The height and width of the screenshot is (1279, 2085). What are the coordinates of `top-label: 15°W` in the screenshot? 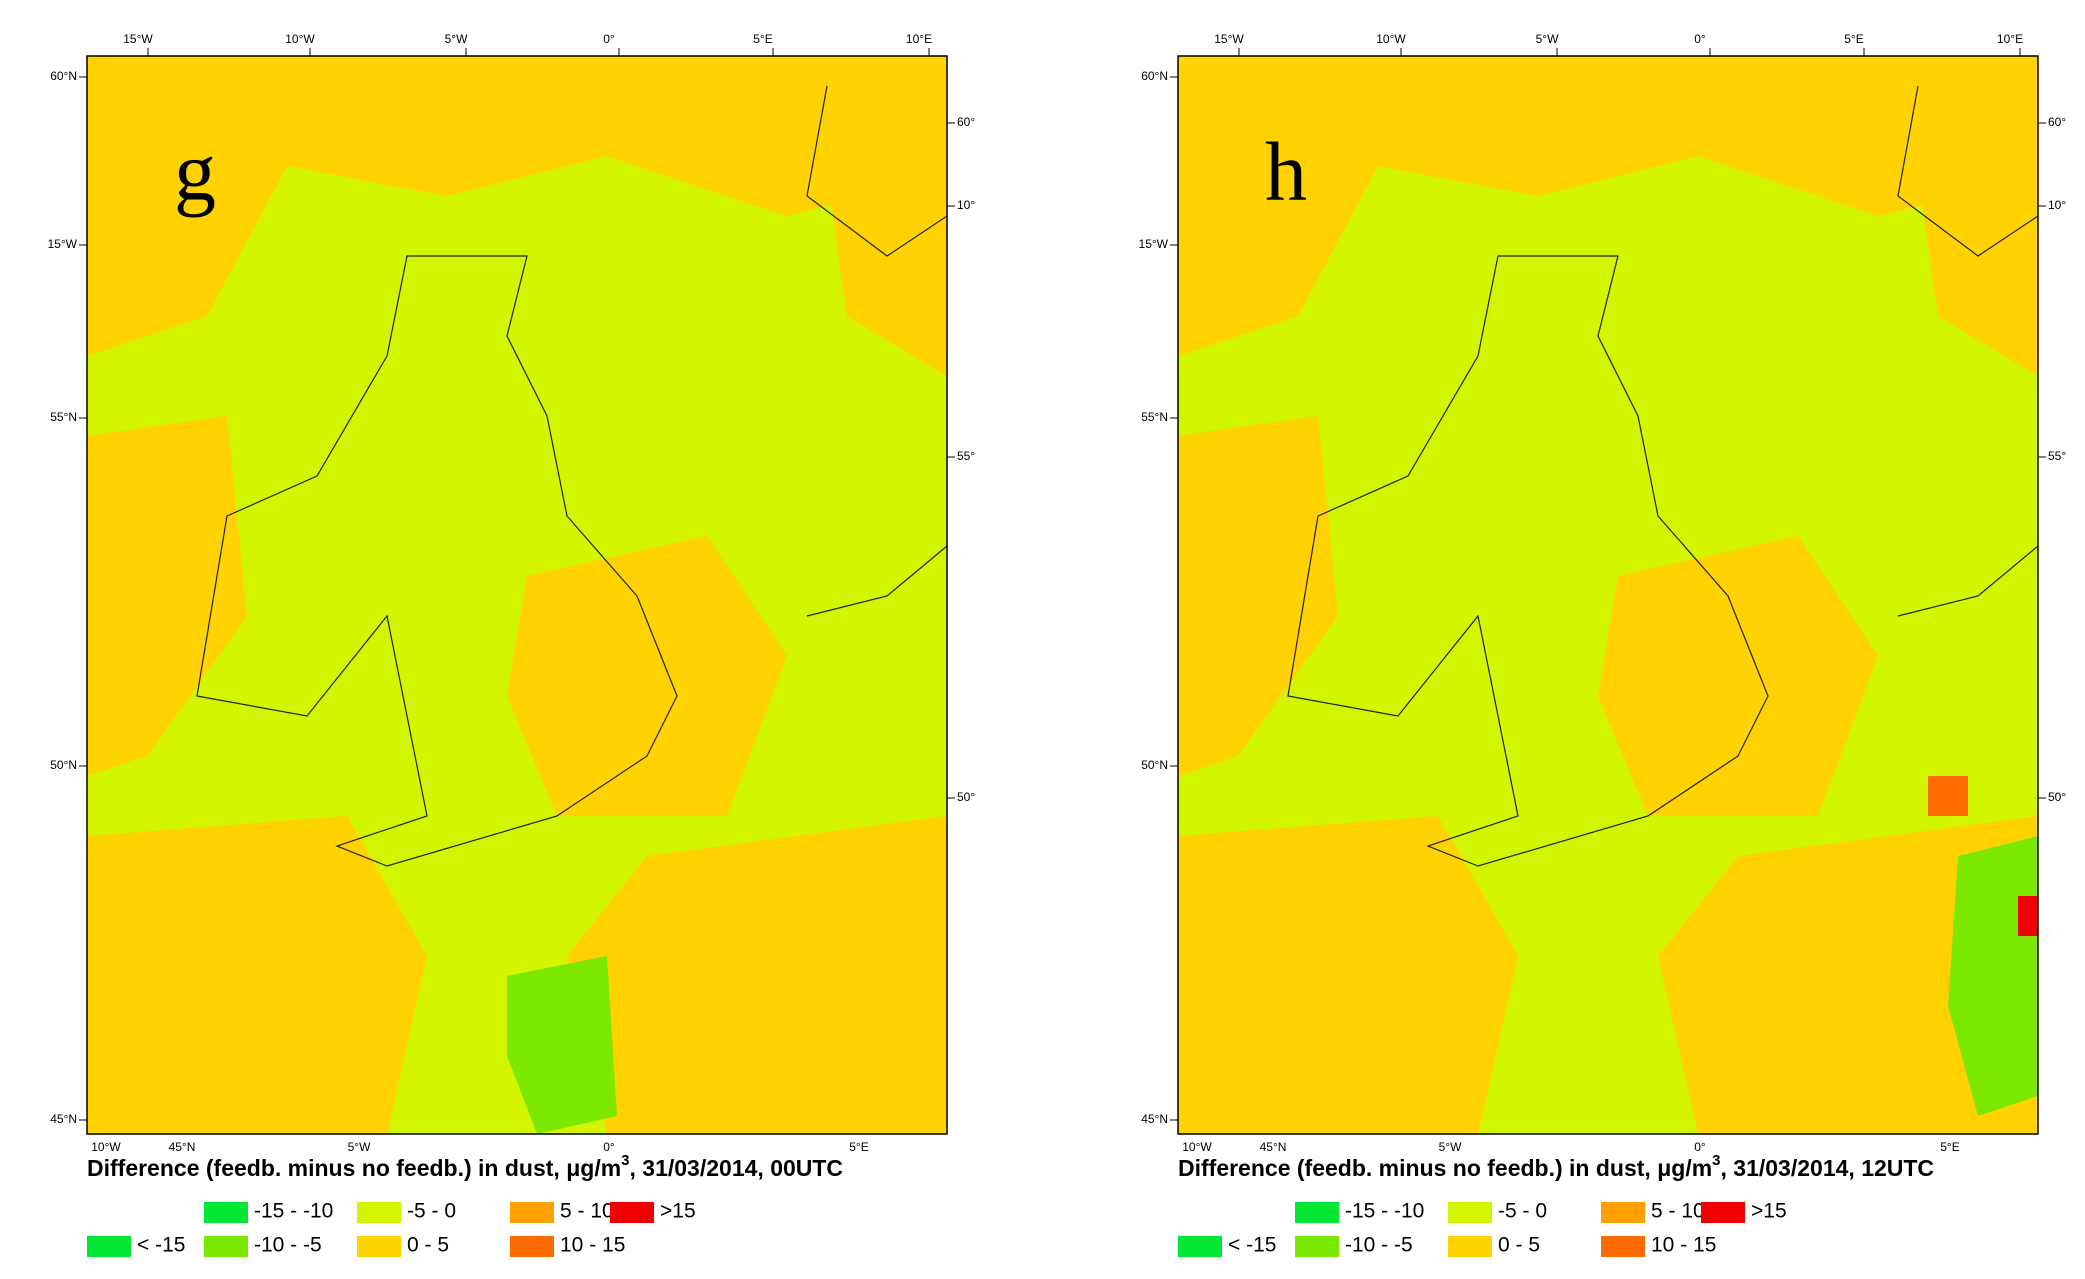 It's located at (138, 39).